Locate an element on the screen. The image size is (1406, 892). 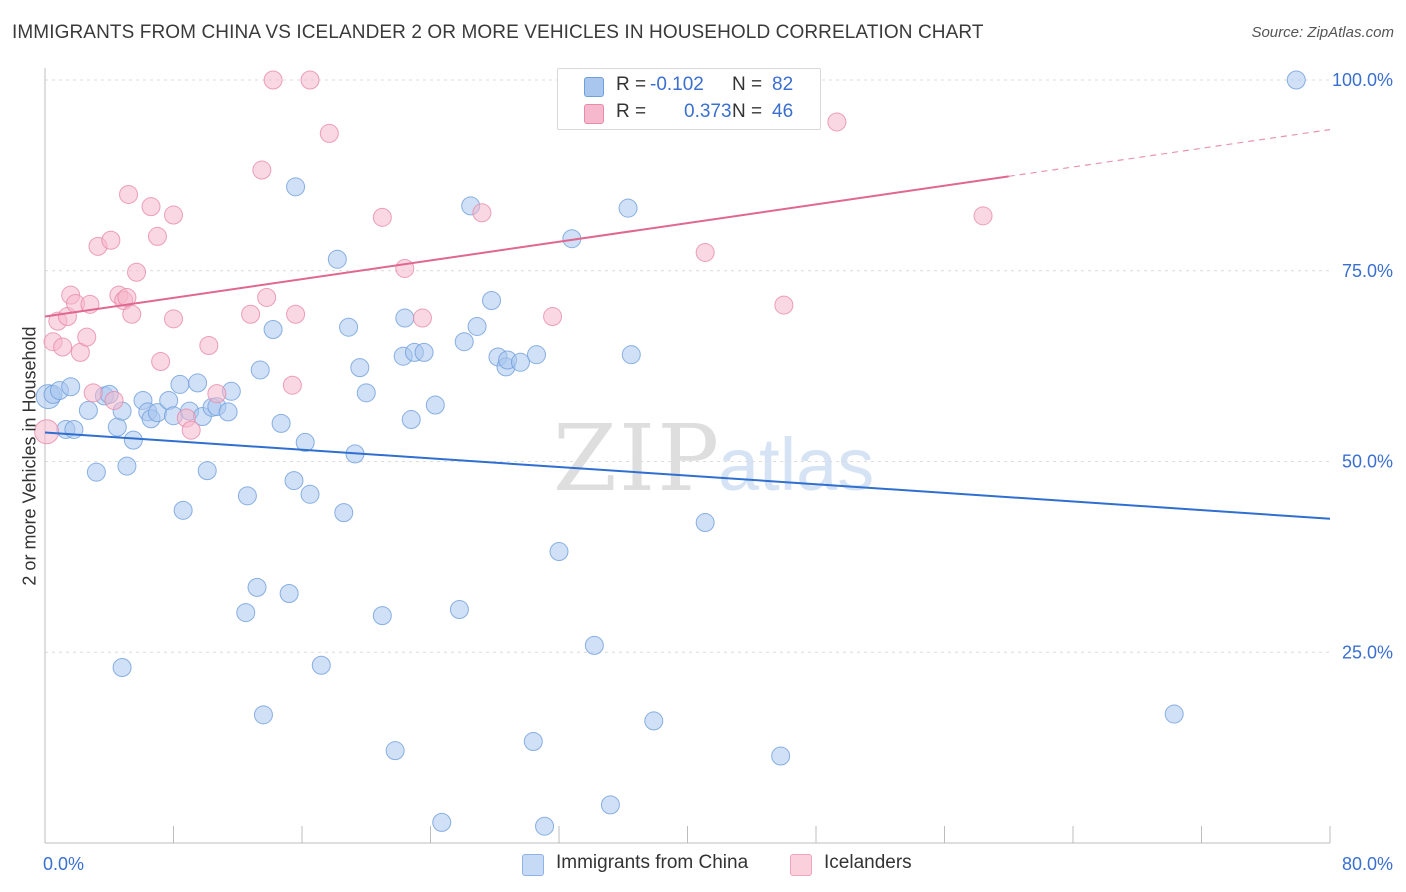
watermark-zip: ZIP is located at coordinates (637, 458).